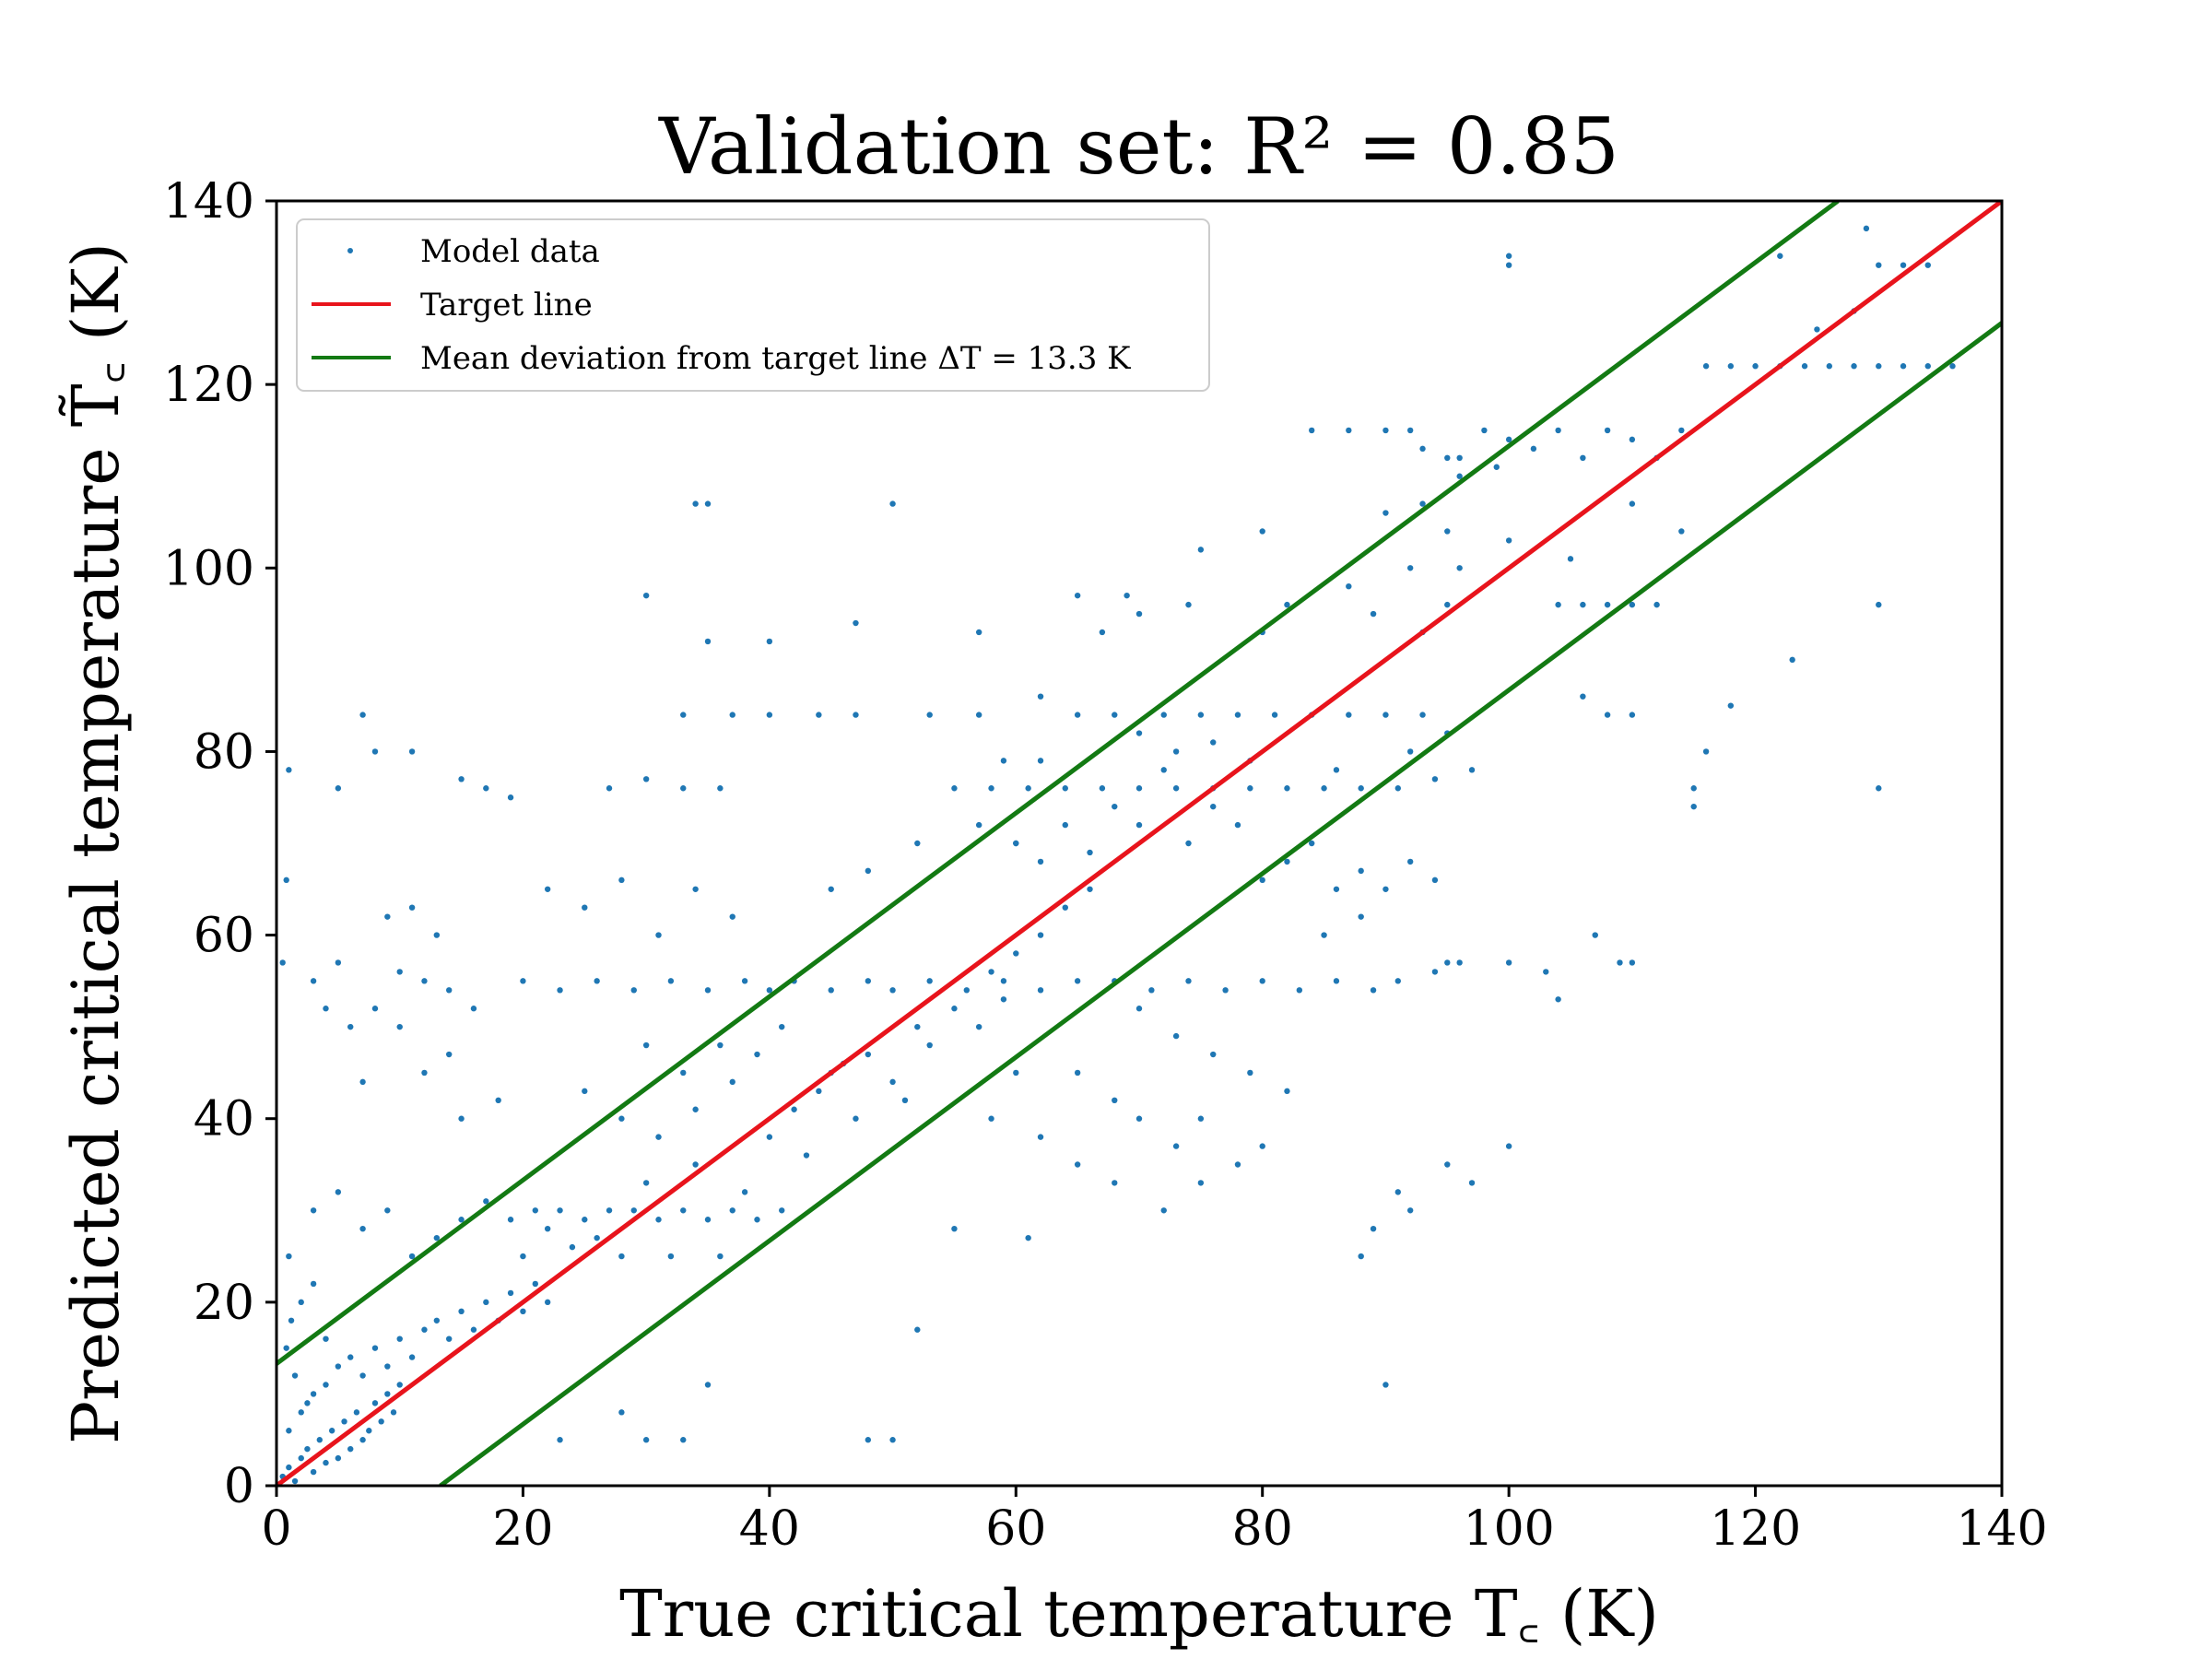 This screenshot has width=2212, height=1659. Describe the element at coordinates (2001, 1529) in the screenshot. I see `x-tick-label: 140` at that location.